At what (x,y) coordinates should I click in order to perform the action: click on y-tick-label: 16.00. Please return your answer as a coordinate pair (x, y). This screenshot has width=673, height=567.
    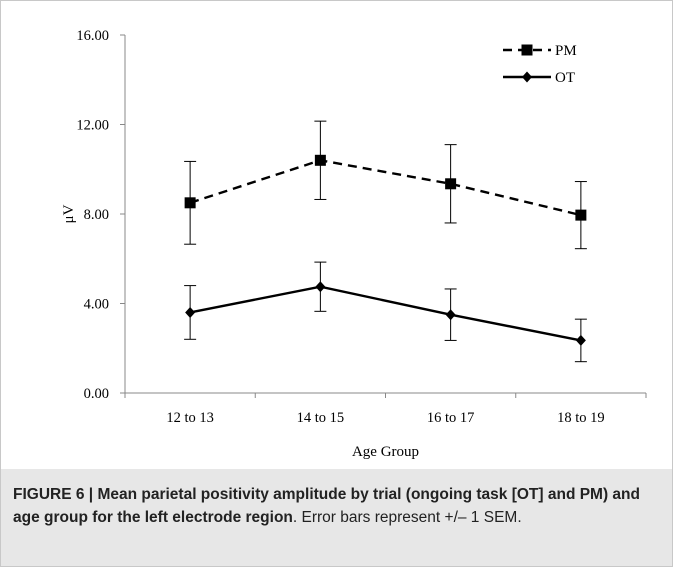
    Looking at the image, I should click on (92, 36).